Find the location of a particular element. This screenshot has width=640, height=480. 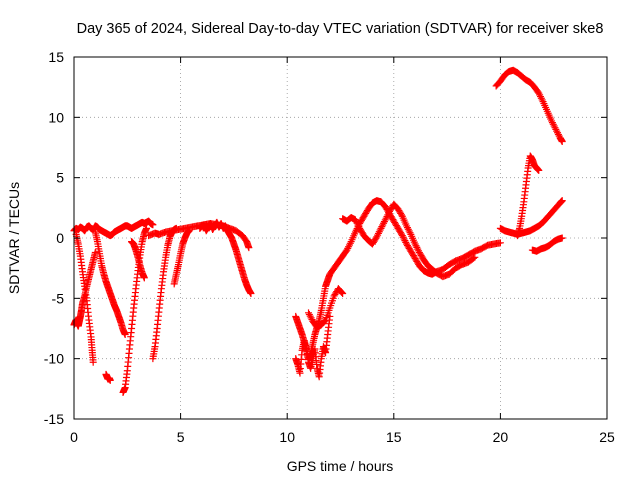

series-arc13 is located at coordinates (313, 346).